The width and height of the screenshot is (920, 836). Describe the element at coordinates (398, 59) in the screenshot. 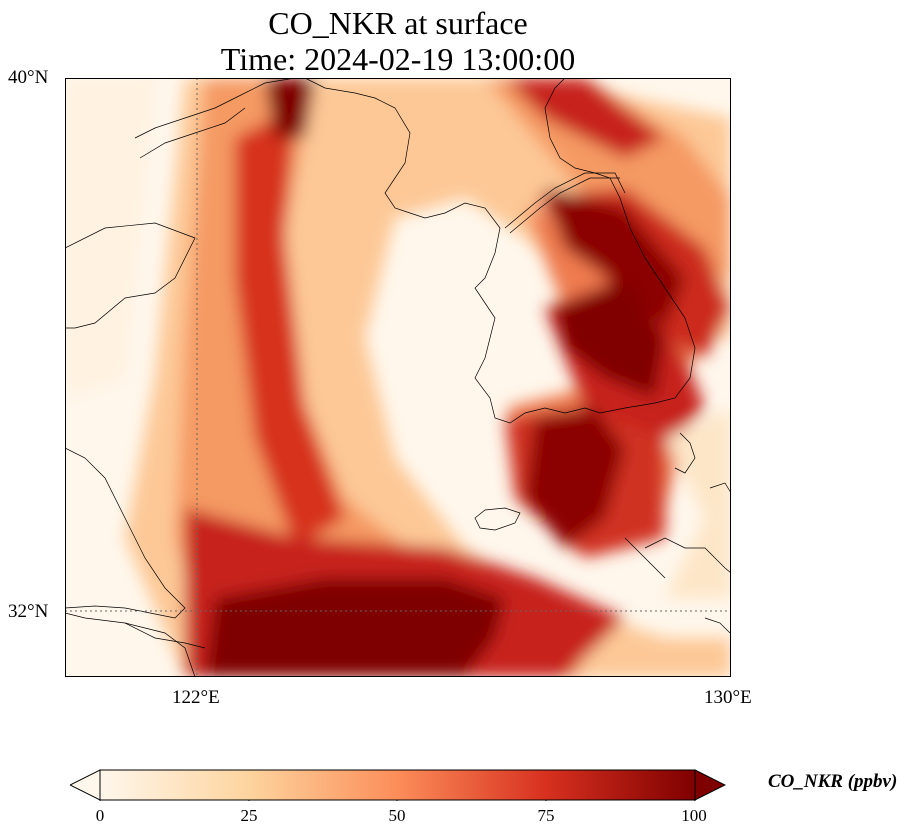

I see `map-time-subtitle: Time: 2024-02-19 13:00:00` at that location.